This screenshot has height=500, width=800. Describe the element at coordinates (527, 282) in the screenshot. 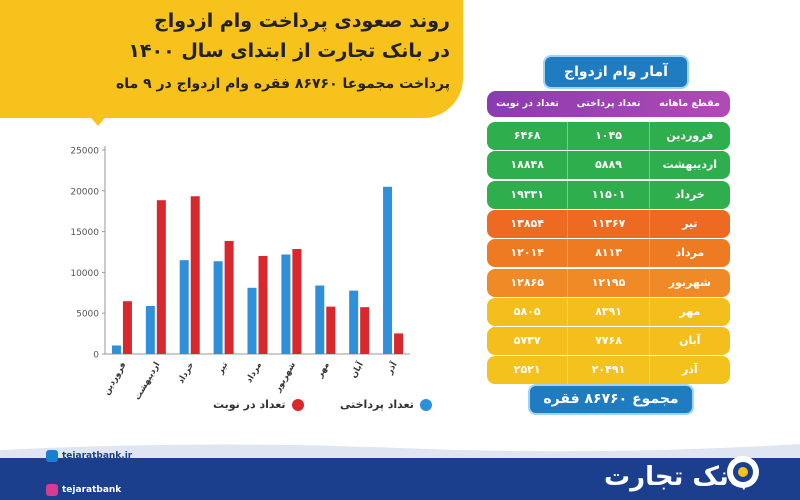

I see `cell-queue: ۱۲۸۶۵` at that location.